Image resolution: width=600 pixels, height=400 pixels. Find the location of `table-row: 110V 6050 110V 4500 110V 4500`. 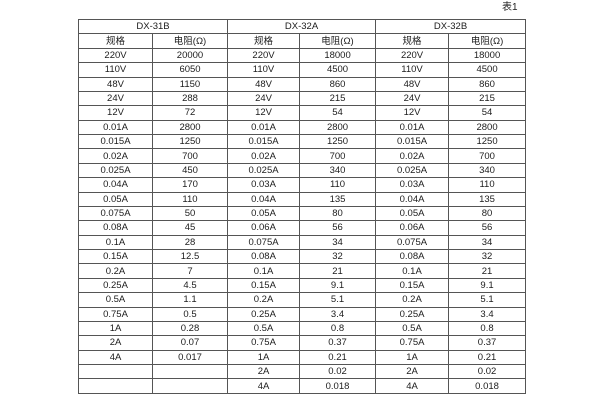

table-row: 110V 6050 110V 4500 110V 4500 is located at coordinates (302, 70).